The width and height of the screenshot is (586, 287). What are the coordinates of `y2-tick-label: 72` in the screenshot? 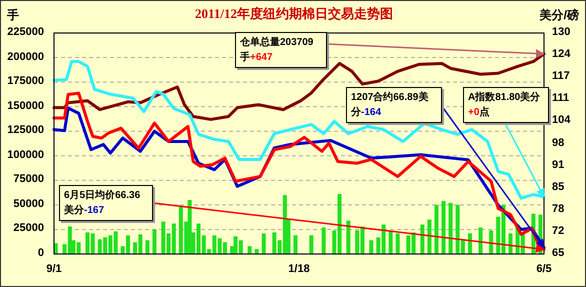 It's located at (558, 230).